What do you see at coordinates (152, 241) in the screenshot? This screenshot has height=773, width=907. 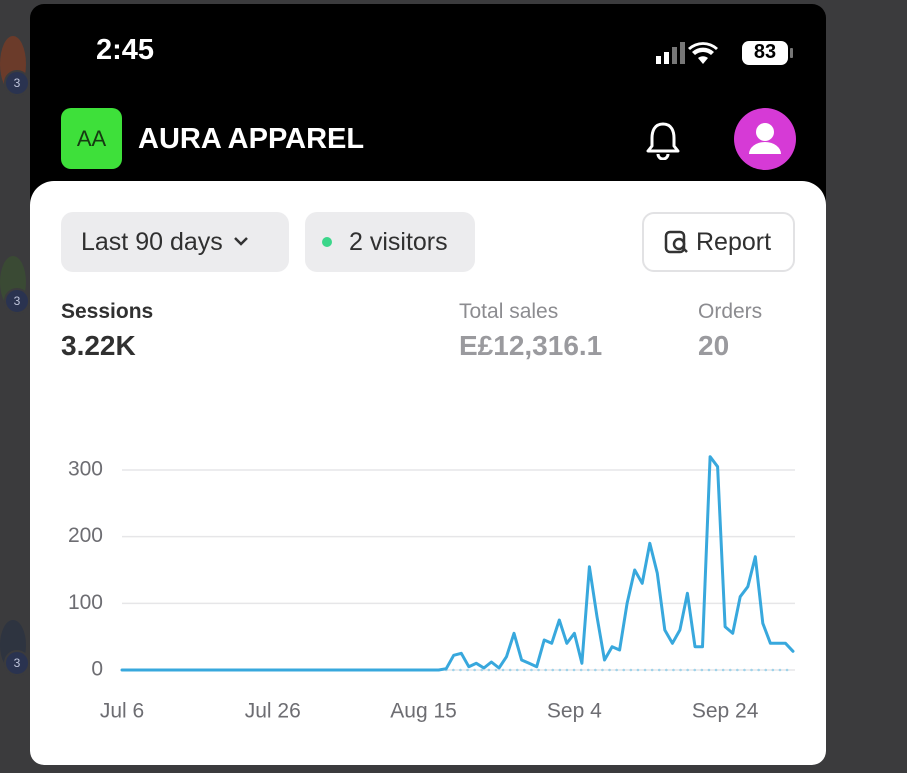 I see `date-range-label: Last 90 days` at bounding box center [152, 241].